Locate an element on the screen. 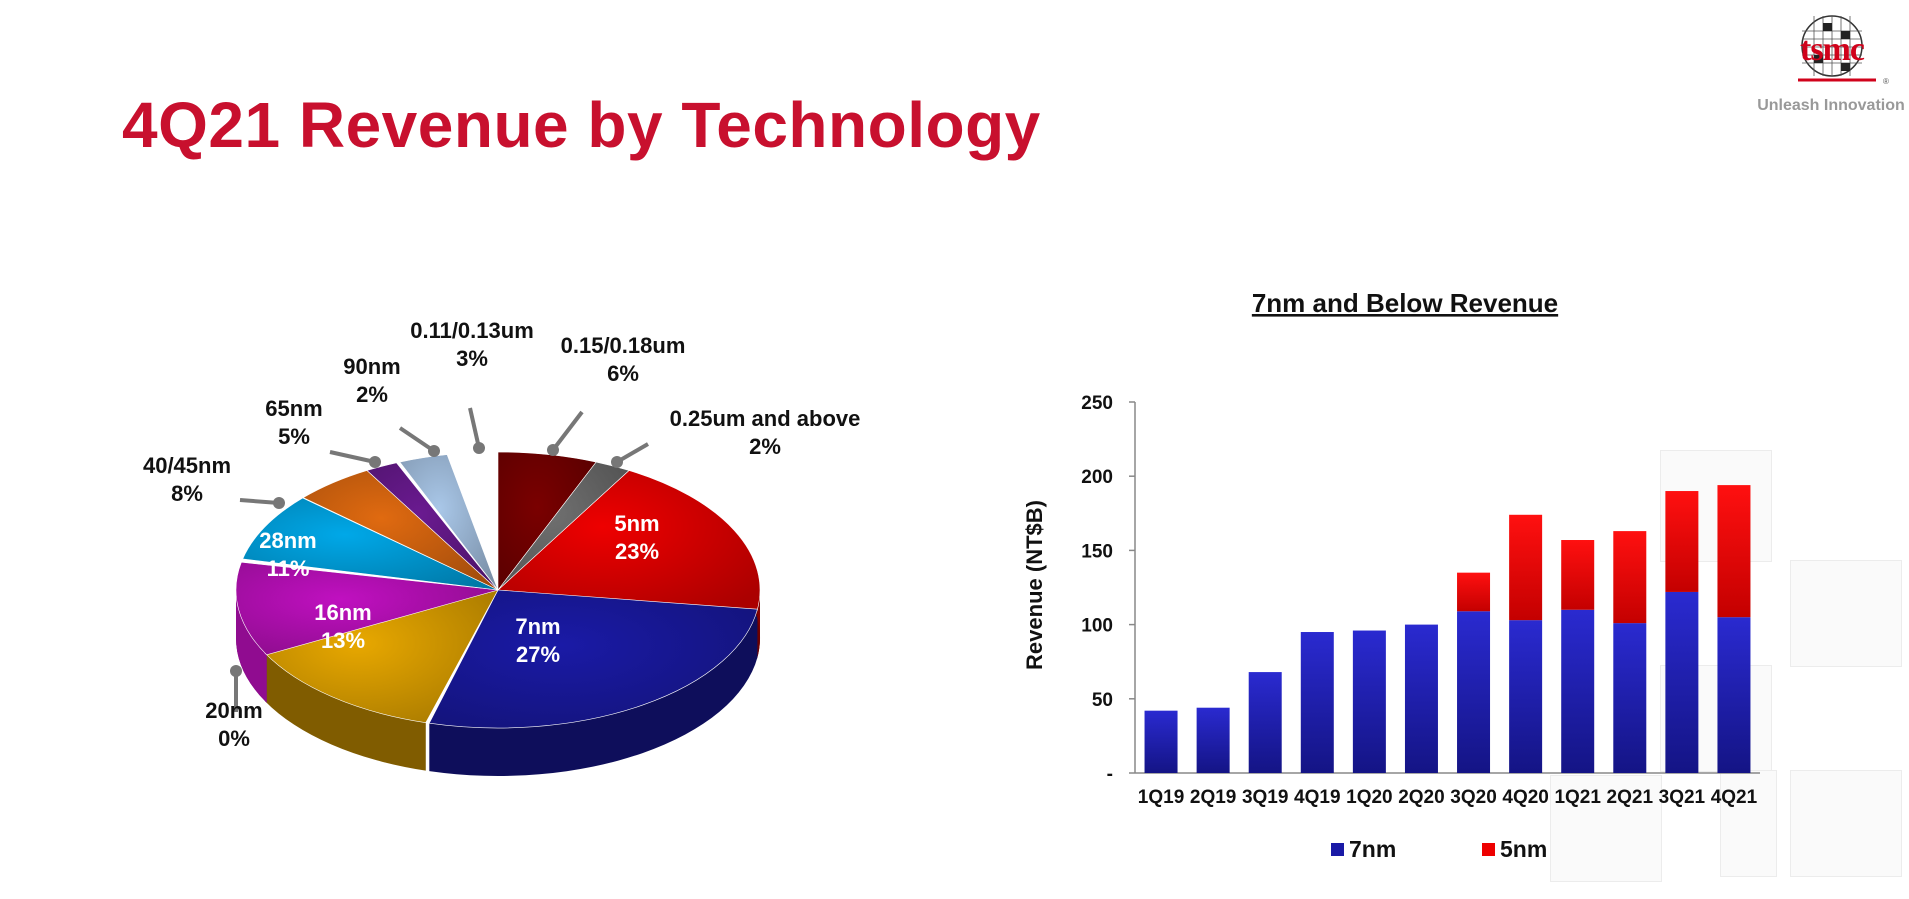 The height and width of the screenshot is (899, 1909). pie-value-0-15-0-18um: 6% is located at coordinates (623, 373).